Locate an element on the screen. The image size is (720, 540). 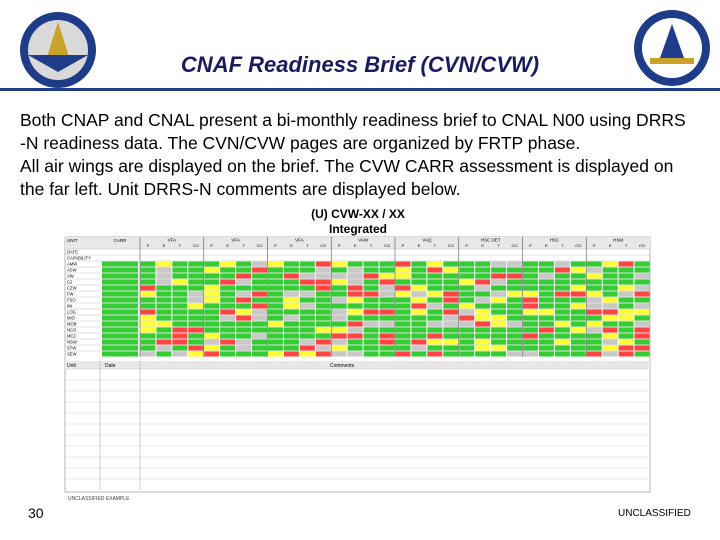
row-label: NSW is located at coordinates (72, 342).